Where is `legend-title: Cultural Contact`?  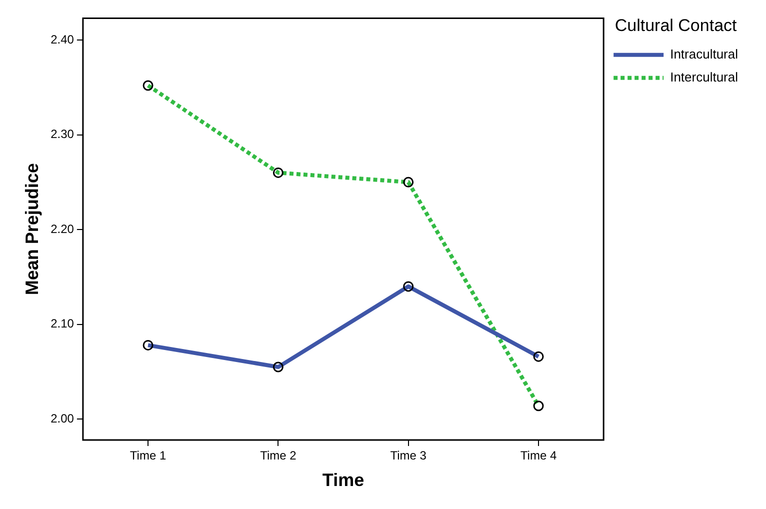 legend-title: Cultural Contact is located at coordinates (676, 26).